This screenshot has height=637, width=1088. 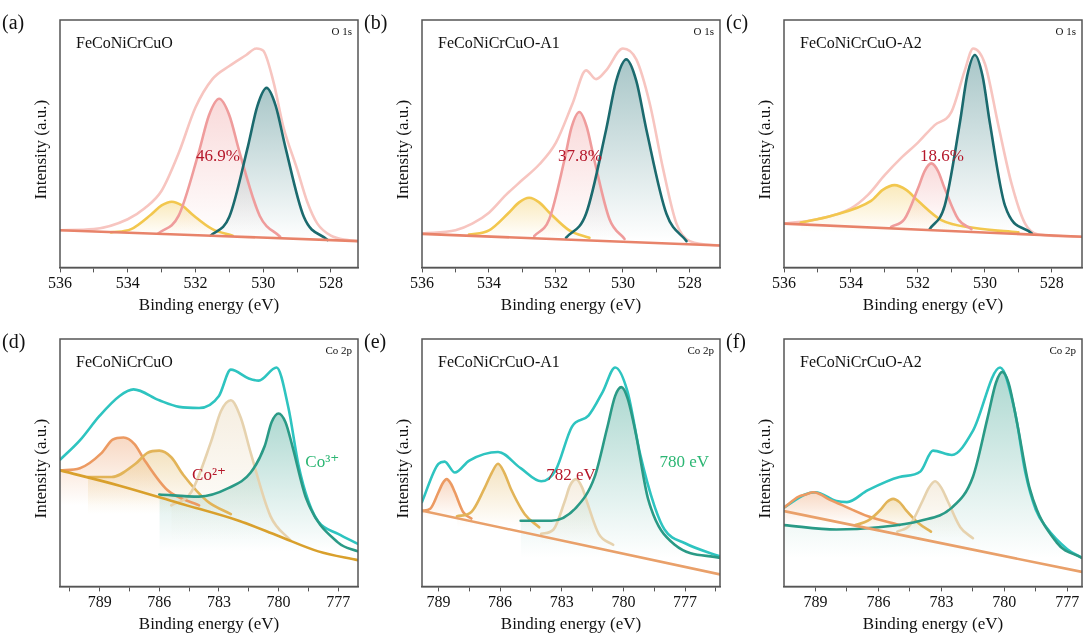 What do you see at coordinates (737, 23) in the screenshot?
I see `text: (c)` at bounding box center [737, 23].